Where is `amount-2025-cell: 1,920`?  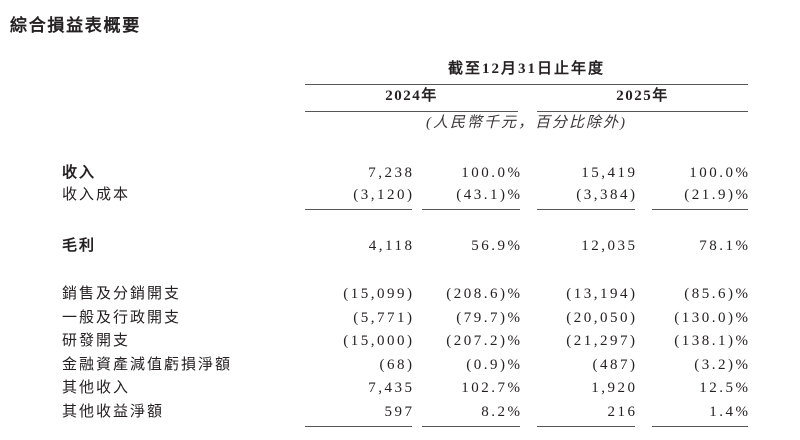 amount-2025-cell: 1,920 is located at coordinates (586, 389).